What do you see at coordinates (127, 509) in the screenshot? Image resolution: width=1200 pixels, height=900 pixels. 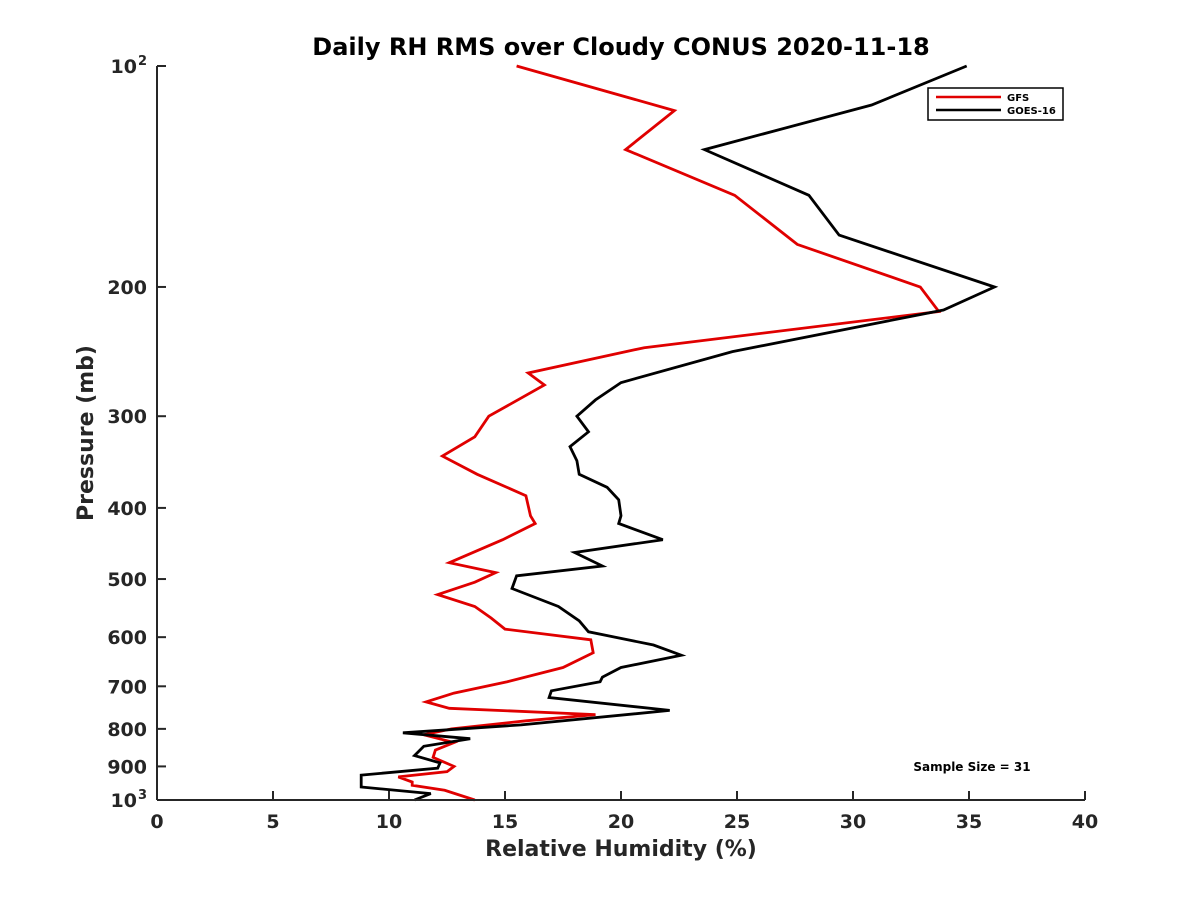 I see `y-tick-label: 400` at bounding box center [127, 509].